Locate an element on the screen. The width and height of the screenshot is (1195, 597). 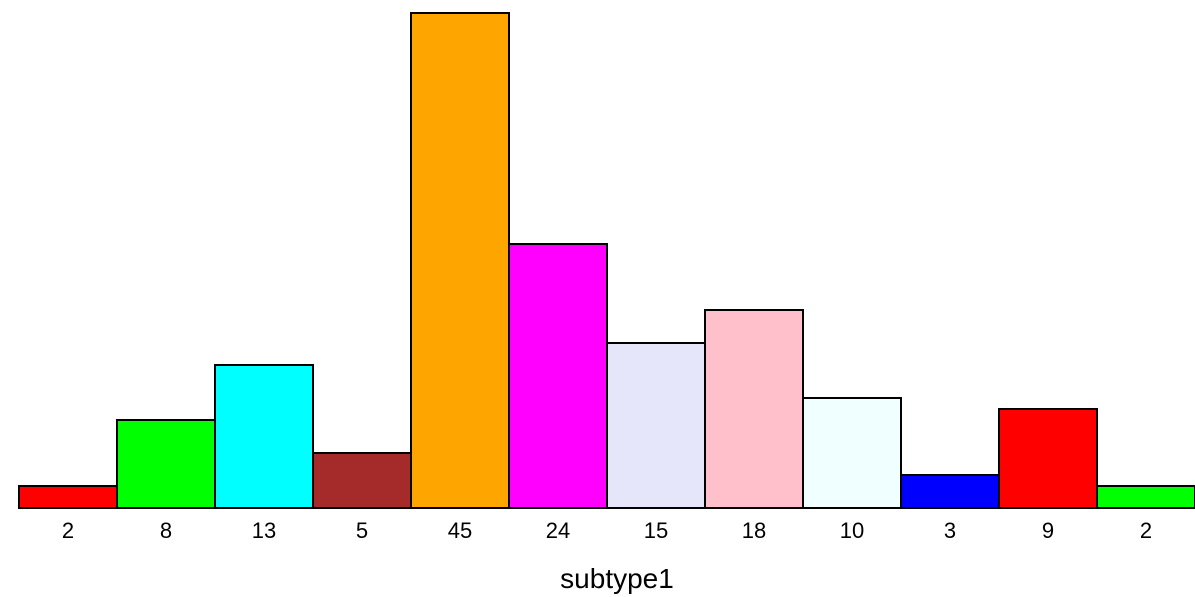
x-tick-label-12: 2 is located at coordinates (1146, 530).